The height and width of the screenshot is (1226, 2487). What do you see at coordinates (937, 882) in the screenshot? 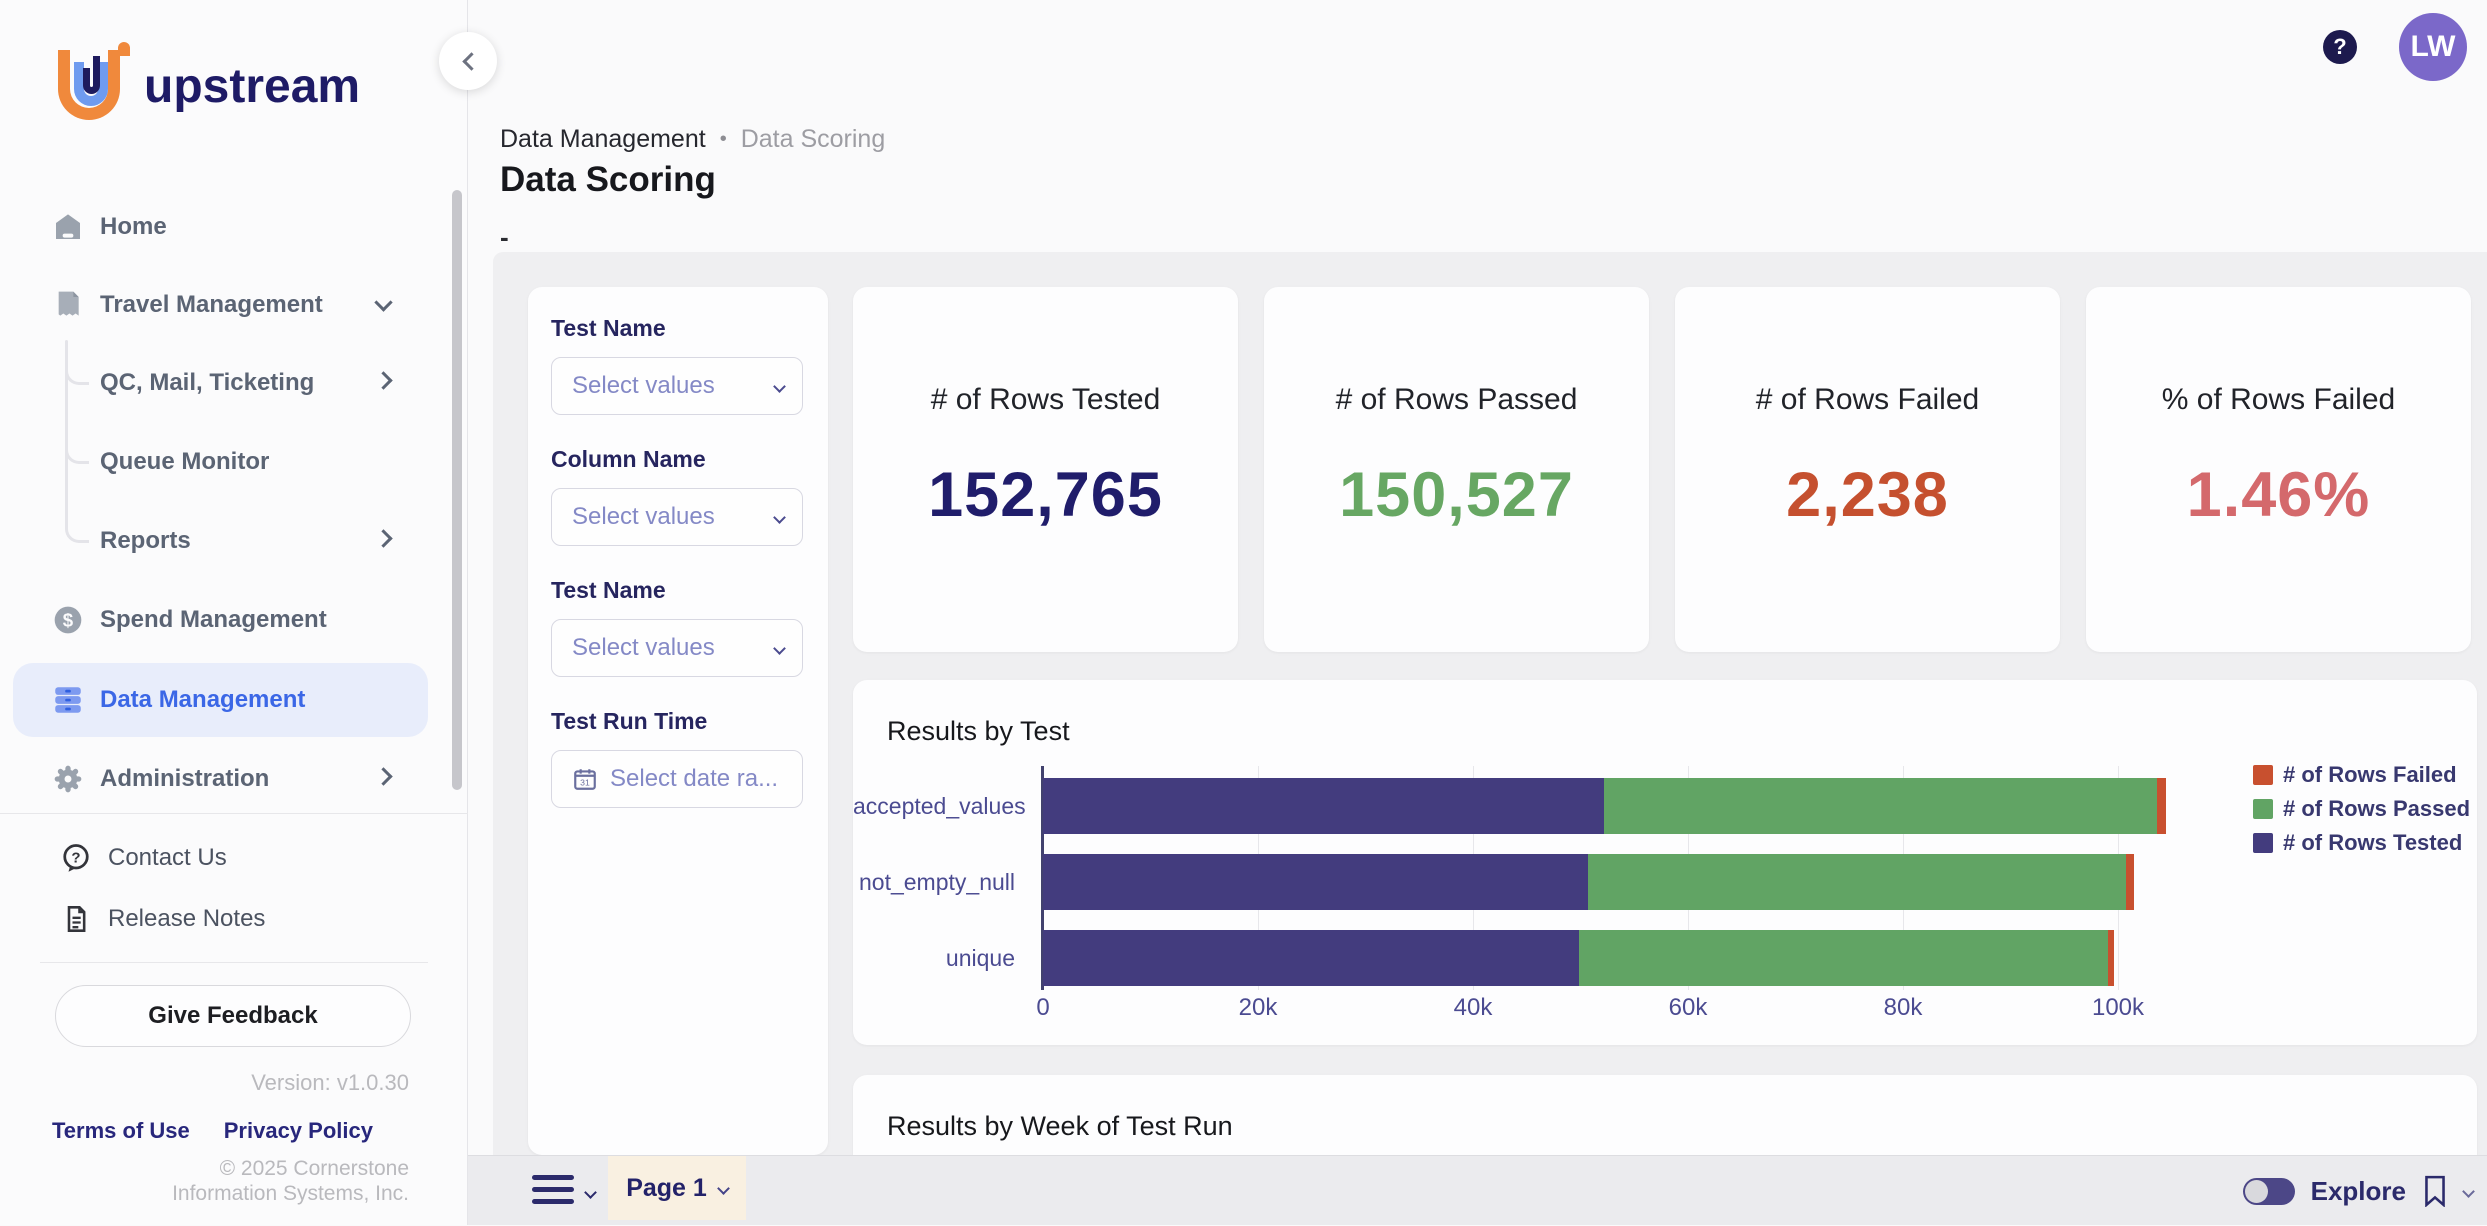
I see `category-label: not_empty_null` at bounding box center [937, 882].